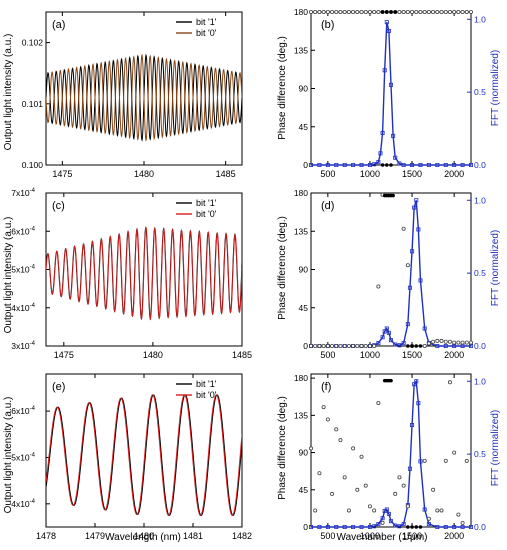 Image resolution: width=507 pixels, height=550 pixels. I want to click on y2-tick-label-b: 0.5, so click(480, 92).